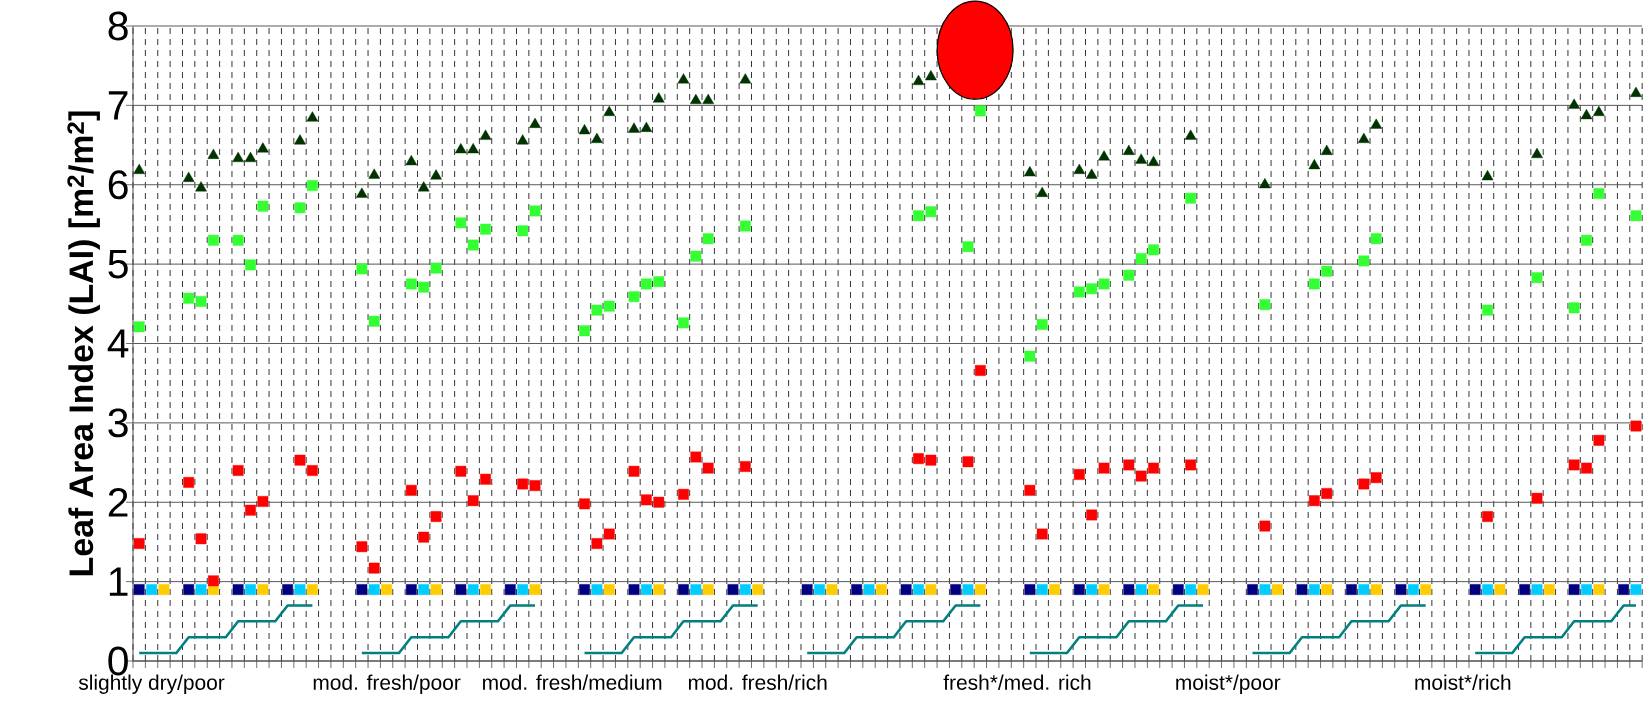 The image size is (1646, 718). I want to click on x-tick-label: mod. fresh/poor, so click(387, 684).